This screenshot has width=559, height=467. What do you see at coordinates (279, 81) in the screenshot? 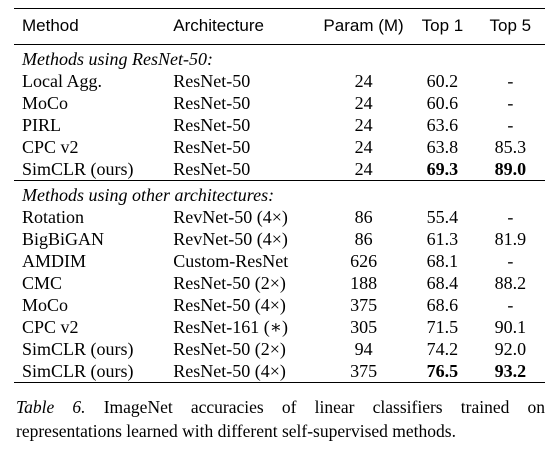
I see `table-row: Local Agg. ResNet-50 24 60.2 -` at bounding box center [279, 81].